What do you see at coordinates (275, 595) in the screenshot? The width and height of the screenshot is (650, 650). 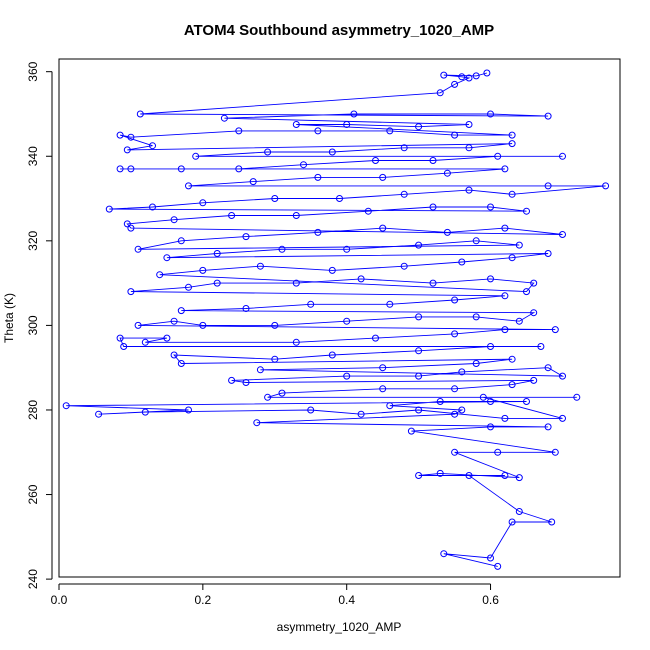 I see `x-axis: 0.0 0.2 0.4 0.6` at bounding box center [275, 595].